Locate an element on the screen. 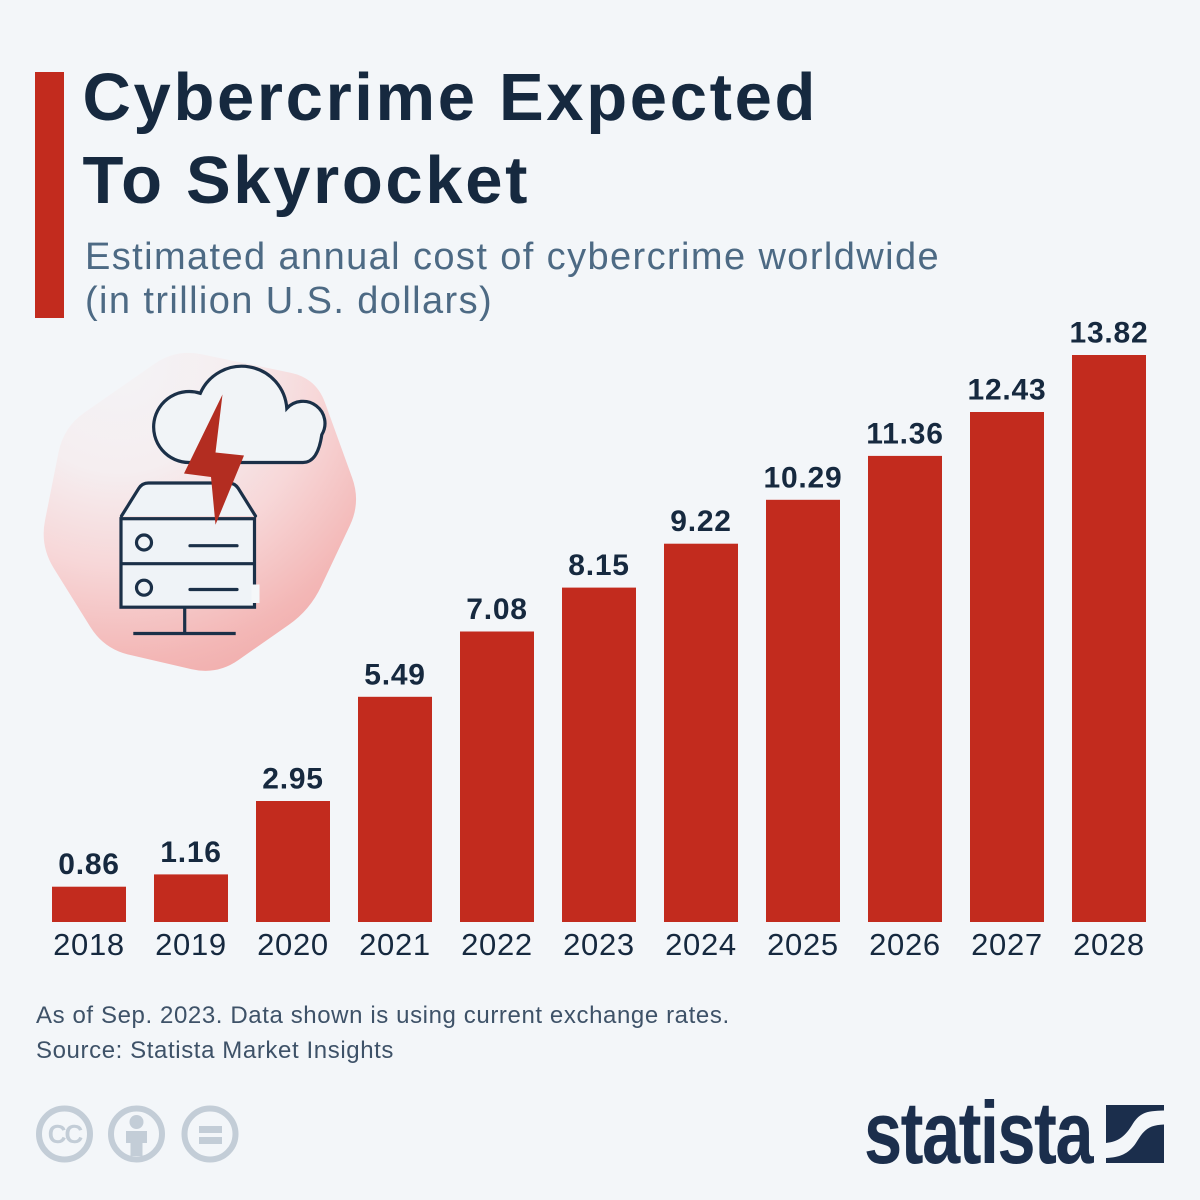  svg-text: 2024 is located at coordinates (701, 944).